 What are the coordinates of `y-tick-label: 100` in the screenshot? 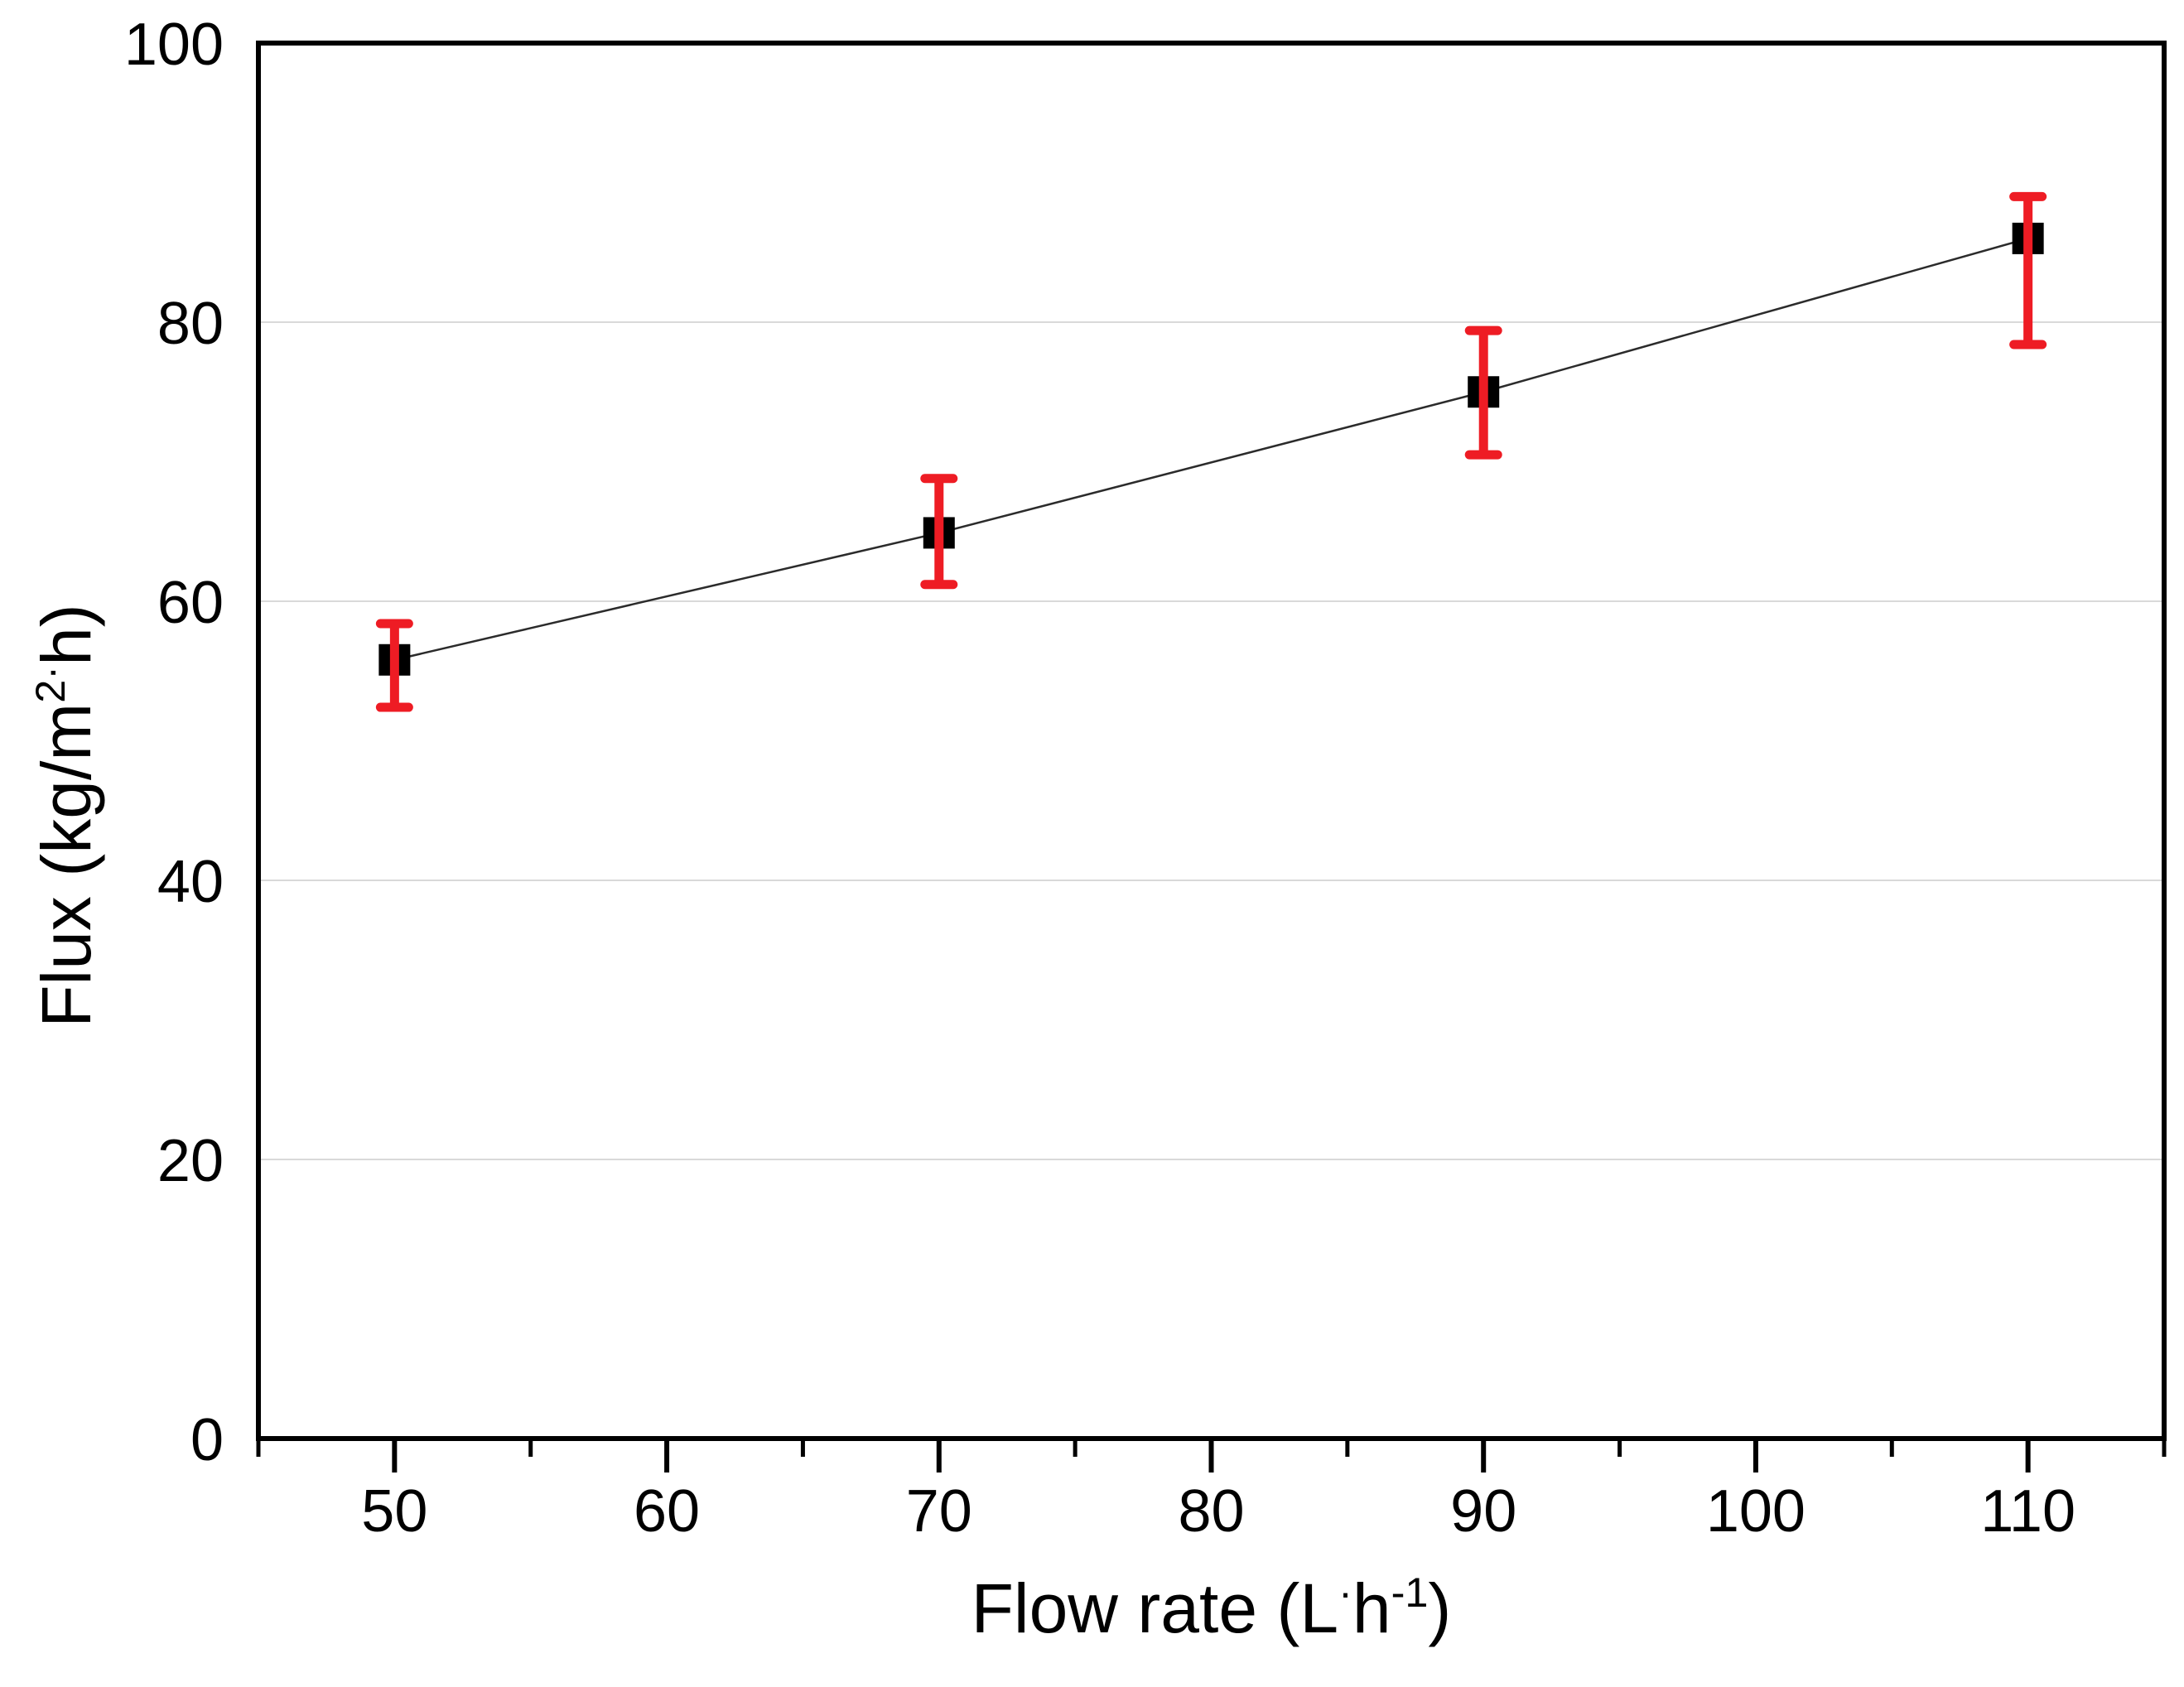 It's located at (174, 45).